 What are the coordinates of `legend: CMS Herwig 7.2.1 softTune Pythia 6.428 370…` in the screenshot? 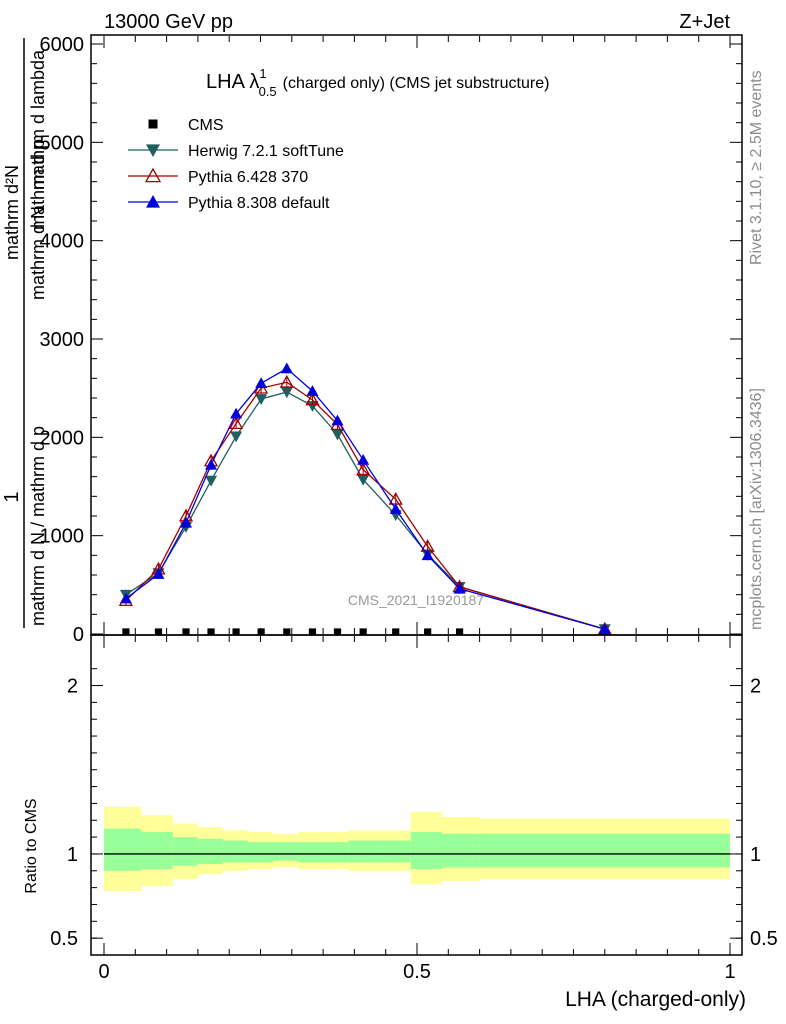 It's located at (236, 164).